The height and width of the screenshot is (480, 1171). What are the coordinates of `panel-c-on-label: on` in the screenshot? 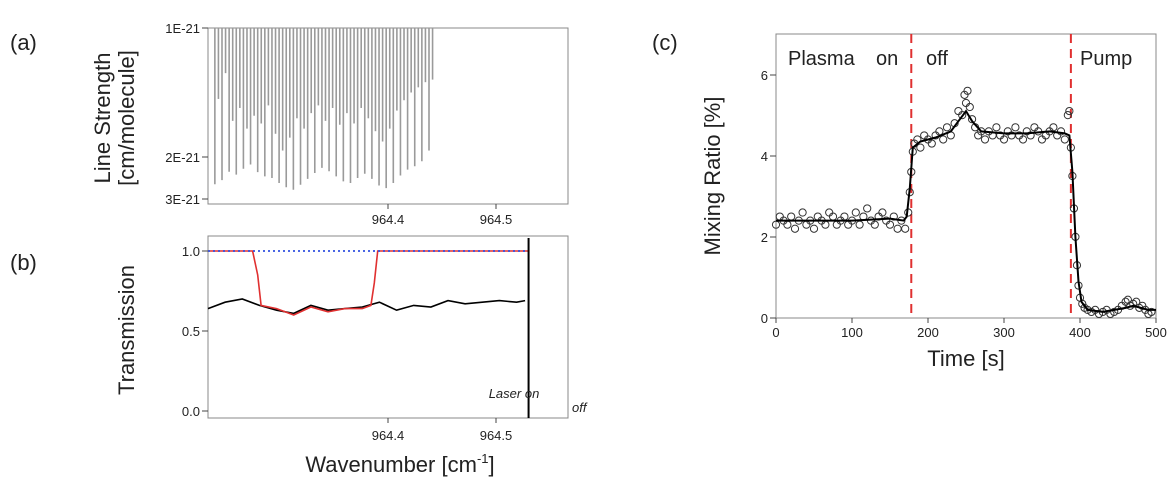 It's located at (887, 59).